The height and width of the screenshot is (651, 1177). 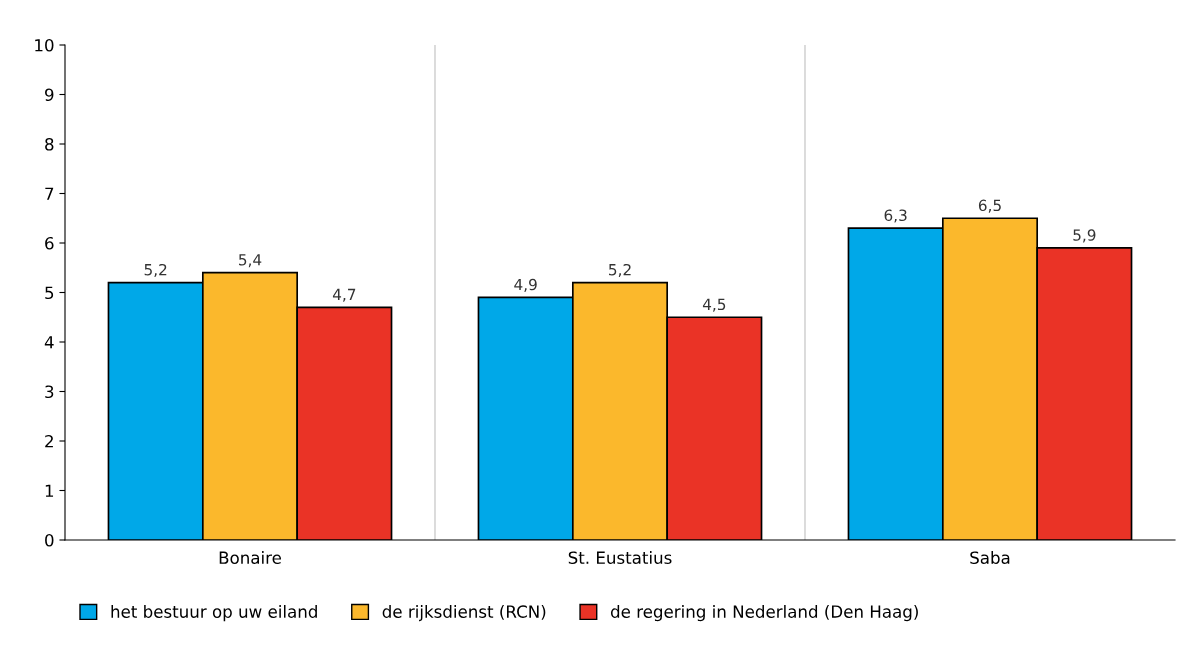 What do you see at coordinates (620, 558) in the screenshot?
I see `x-tick-label: St. Eustatius` at bounding box center [620, 558].